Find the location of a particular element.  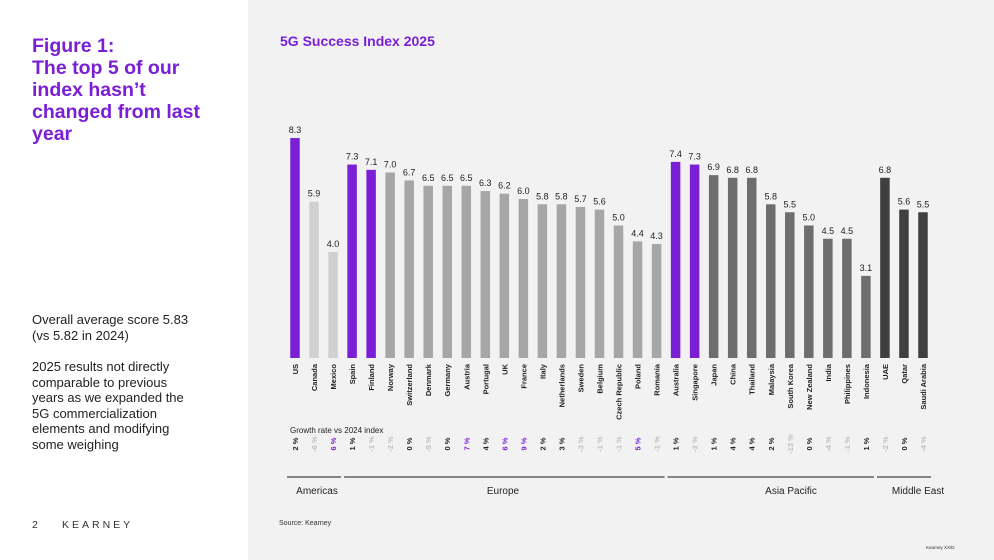

data-label: 4.0 is located at coordinates (333, 244).